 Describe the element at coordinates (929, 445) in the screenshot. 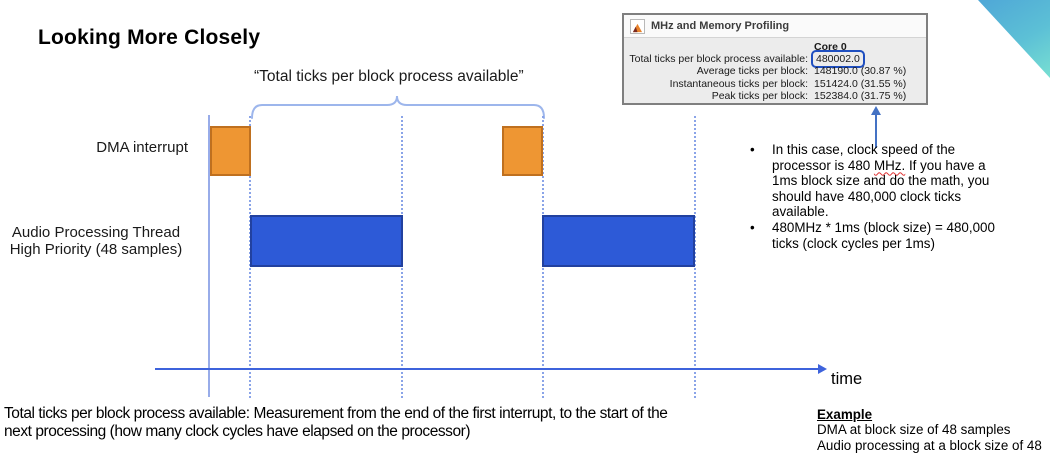

I see `example-line2: Audio processing at a block size of 48` at that location.